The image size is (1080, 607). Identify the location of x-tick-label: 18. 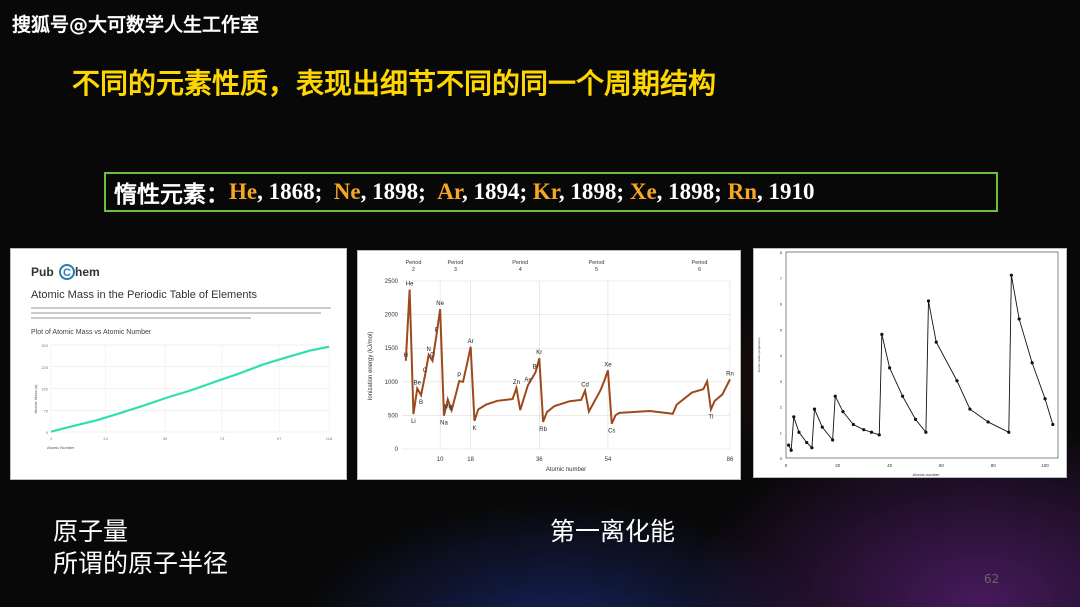
(470, 460).